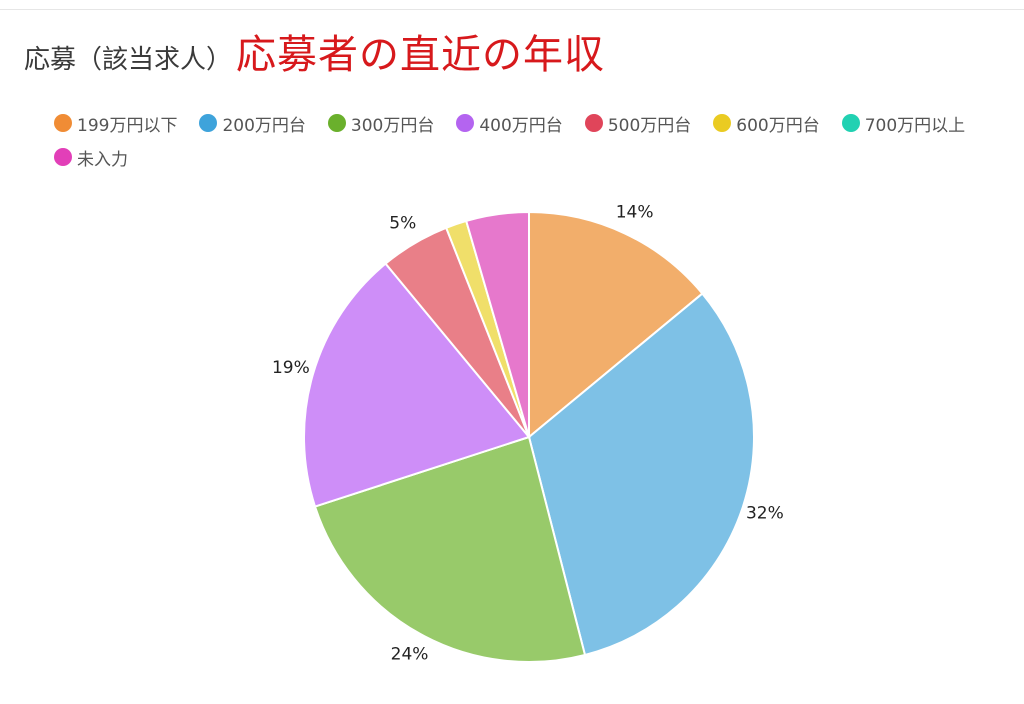  I want to click on legend-item: 200万円台, so click(252, 123).